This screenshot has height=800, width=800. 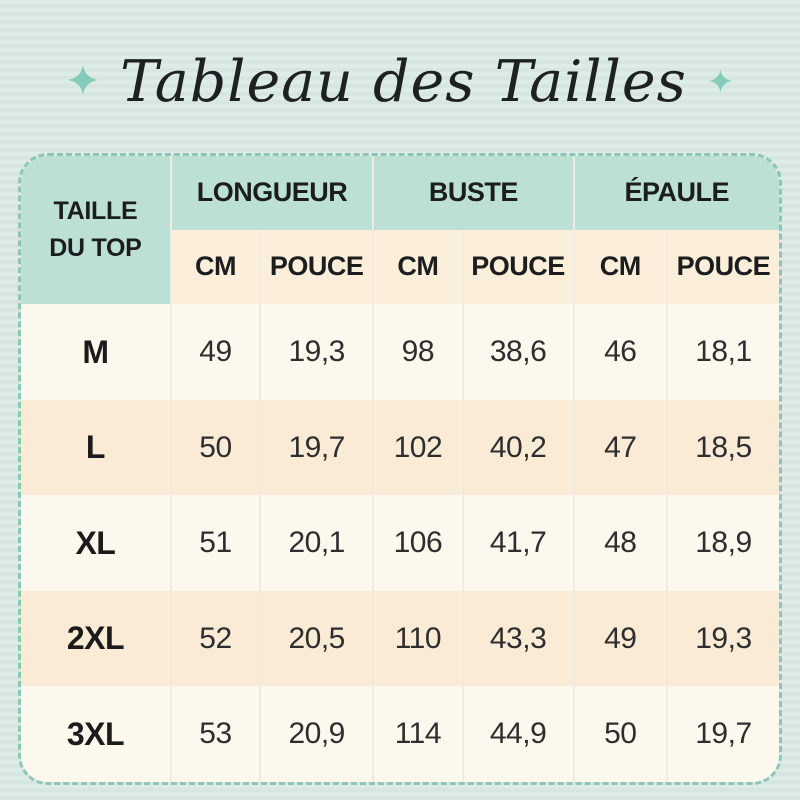 What do you see at coordinates (214, 734) in the screenshot?
I see `value-cell: 53` at bounding box center [214, 734].